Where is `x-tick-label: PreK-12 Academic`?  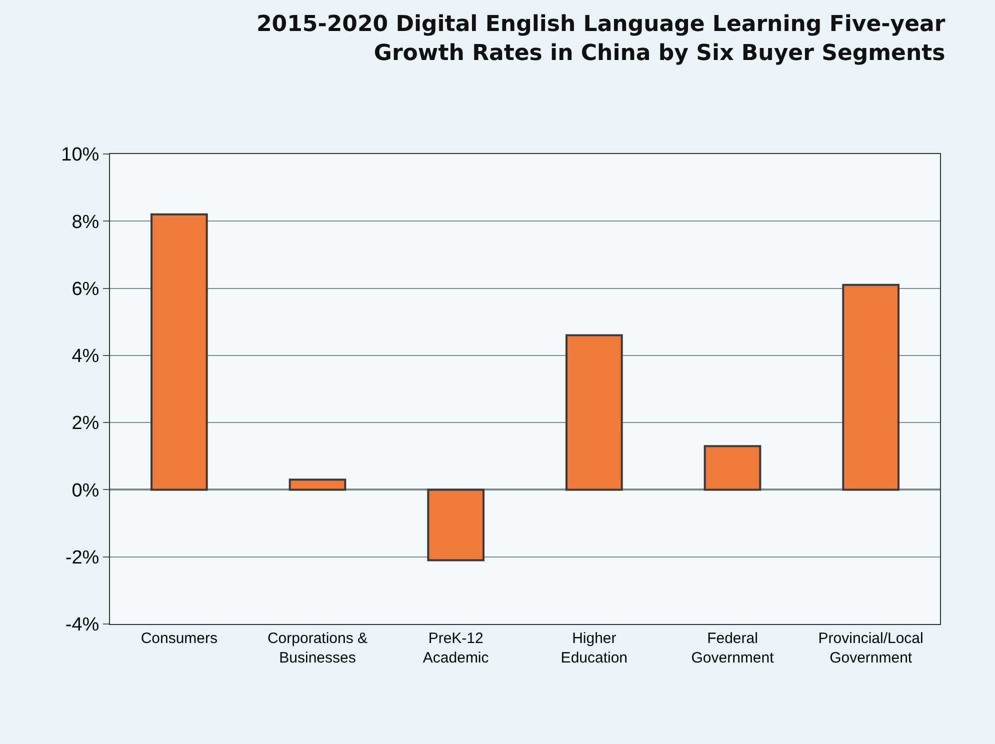
x-tick-label: PreK-12 Academic is located at coordinates (456, 648).